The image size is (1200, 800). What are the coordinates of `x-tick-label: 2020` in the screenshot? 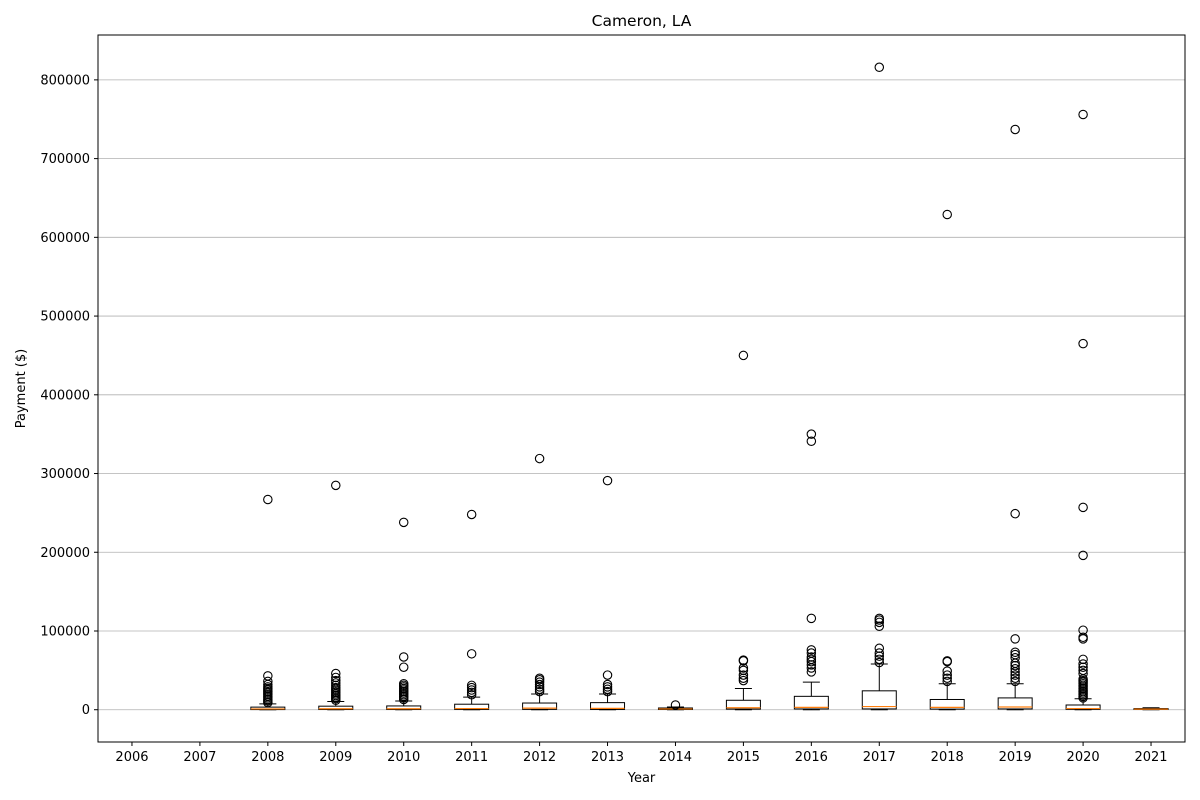 It's located at (1083, 757).